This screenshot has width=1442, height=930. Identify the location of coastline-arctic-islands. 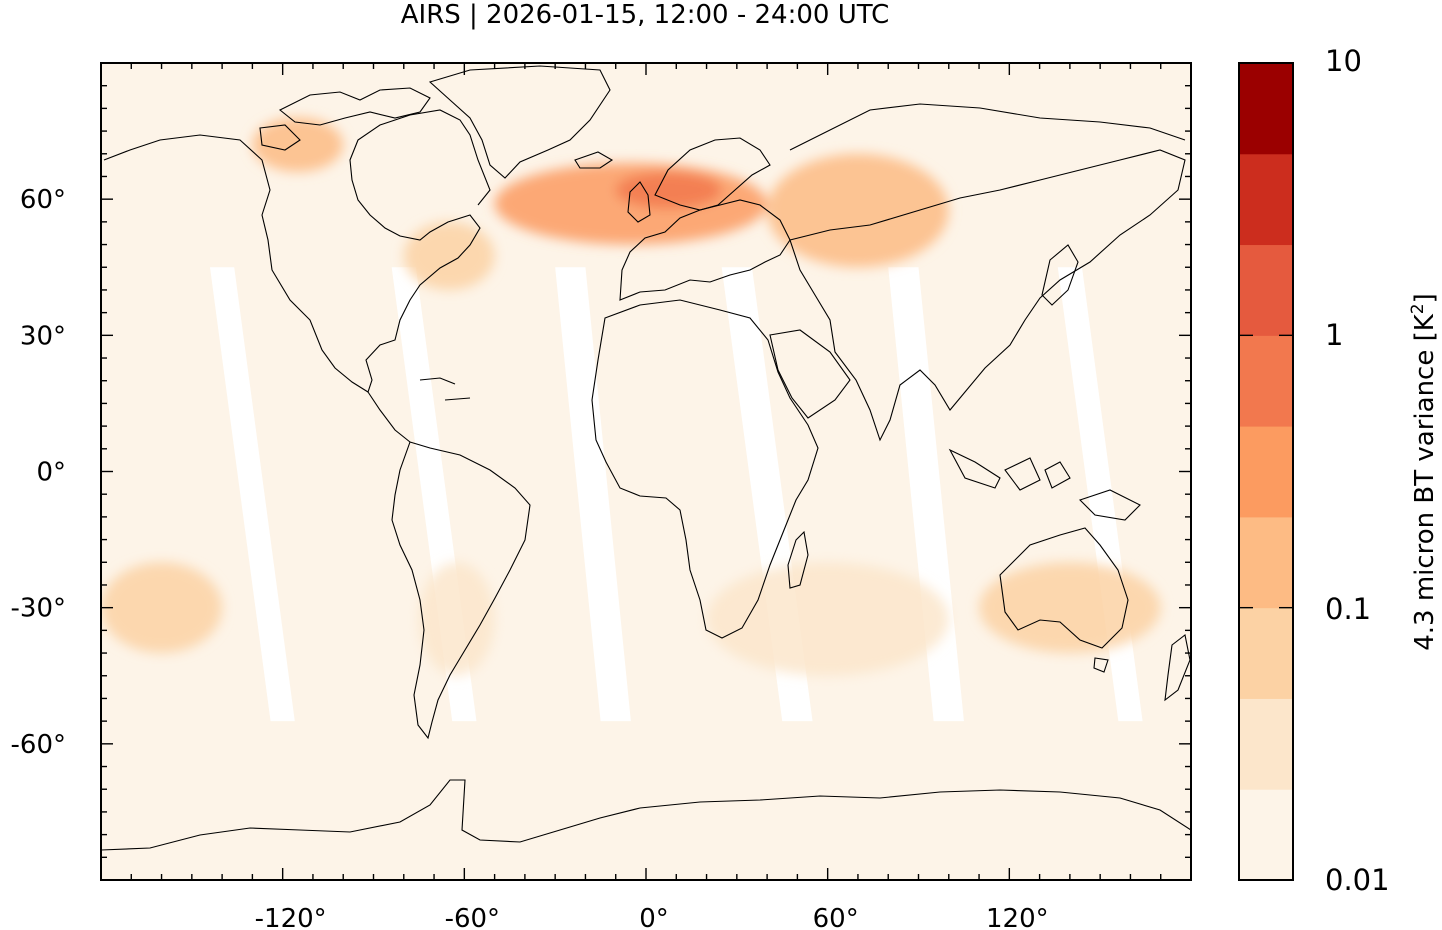
(354, 106).